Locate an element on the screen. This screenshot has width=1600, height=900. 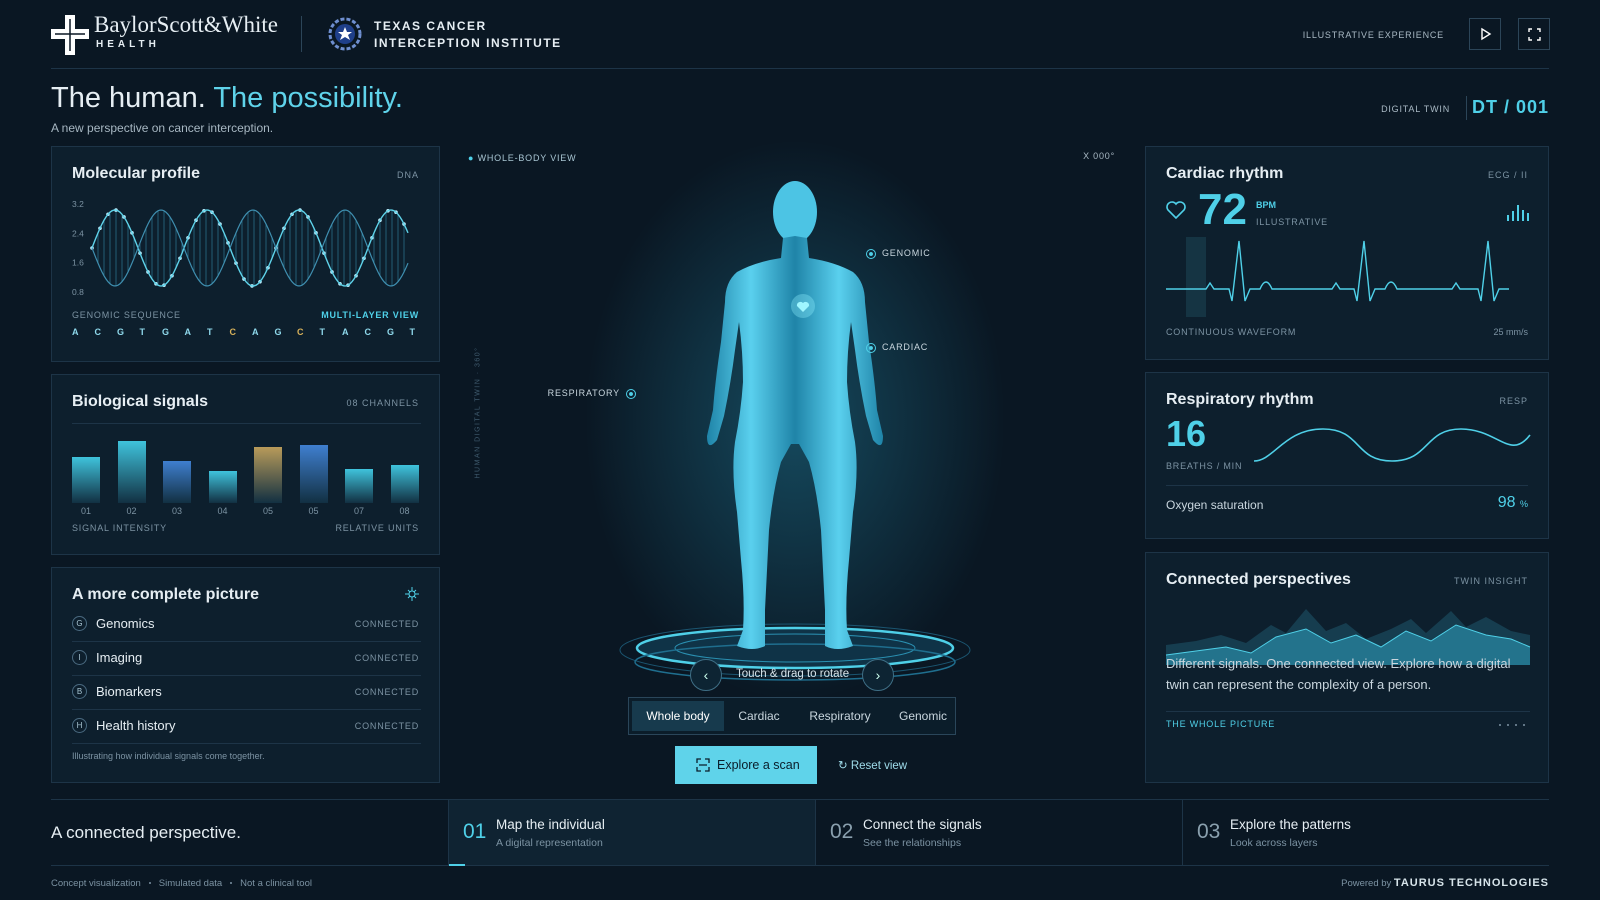
play-button is located at coordinates (1485, 34).